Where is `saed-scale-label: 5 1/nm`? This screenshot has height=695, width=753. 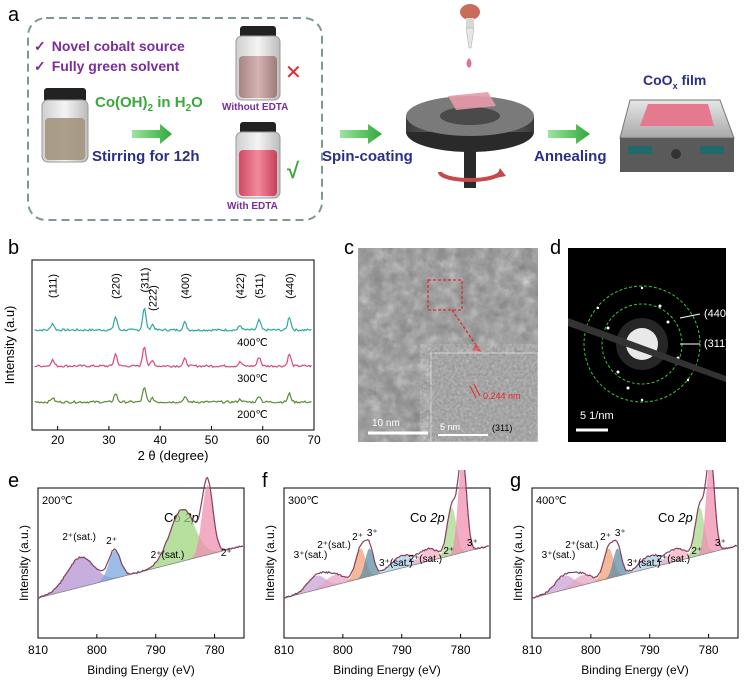
saed-scale-label: 5 1/nm is located at coordinates (597, 416).